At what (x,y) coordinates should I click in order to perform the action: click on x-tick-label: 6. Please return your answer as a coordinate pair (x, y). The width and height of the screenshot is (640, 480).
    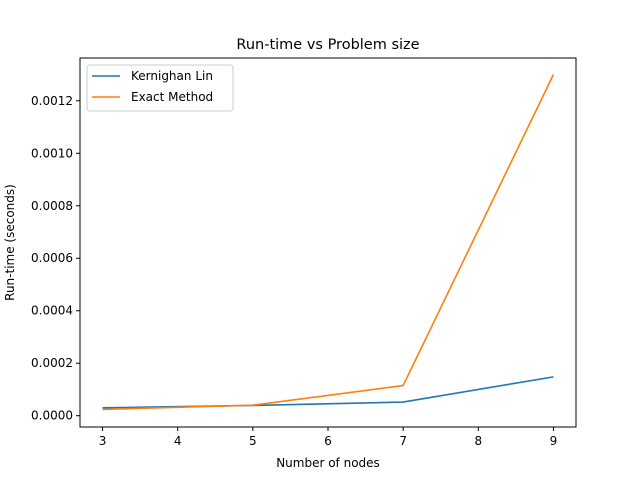
    Looking at the image, I should click on (328, 441).